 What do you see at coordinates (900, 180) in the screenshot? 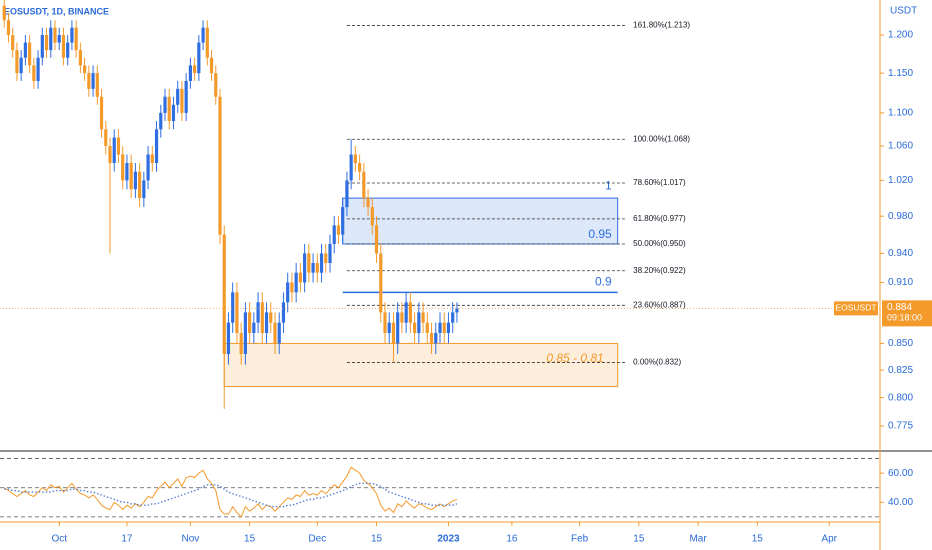
I see `y-tick-label: 1.020` at bounding box center [900, 180].